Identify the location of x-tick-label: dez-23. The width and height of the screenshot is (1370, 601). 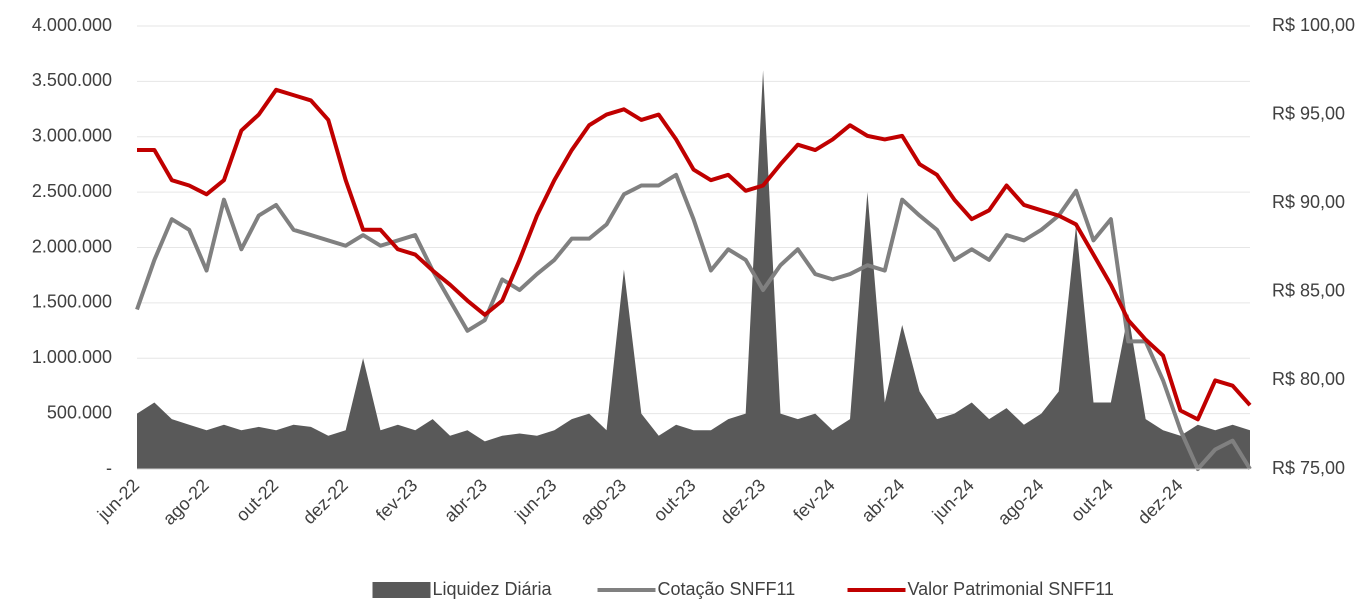
(742, 501).